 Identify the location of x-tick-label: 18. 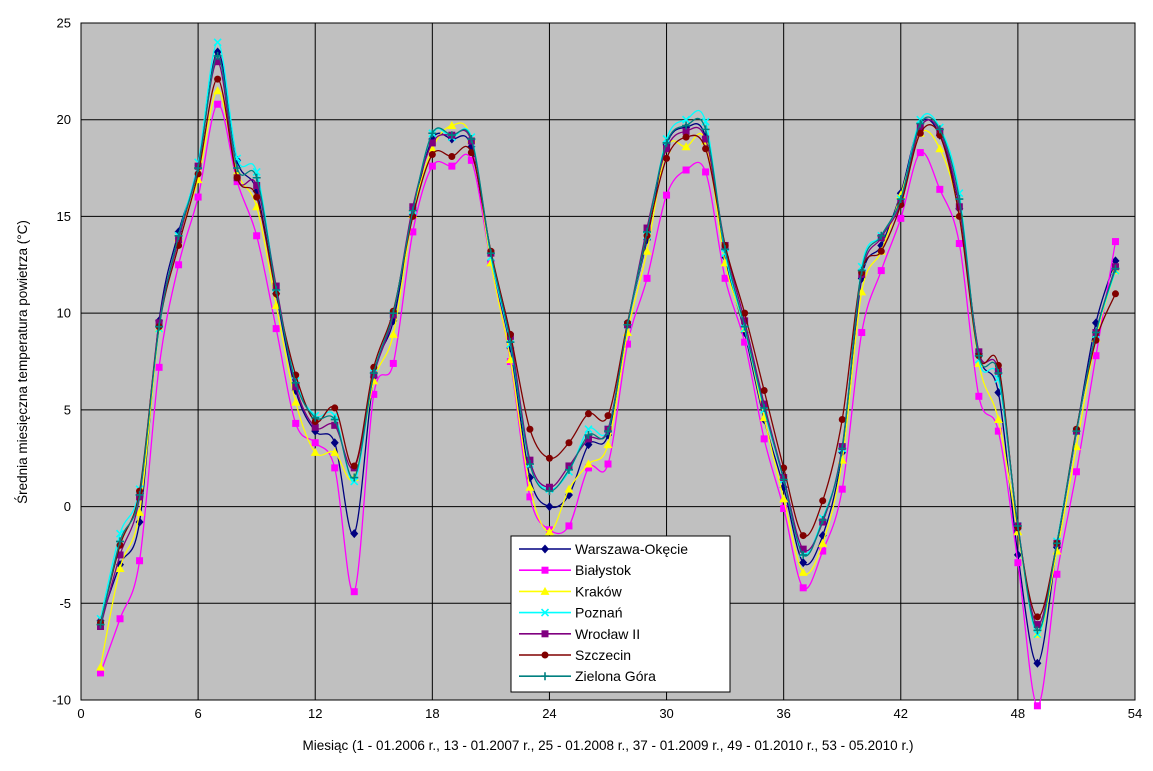
(432, 713).